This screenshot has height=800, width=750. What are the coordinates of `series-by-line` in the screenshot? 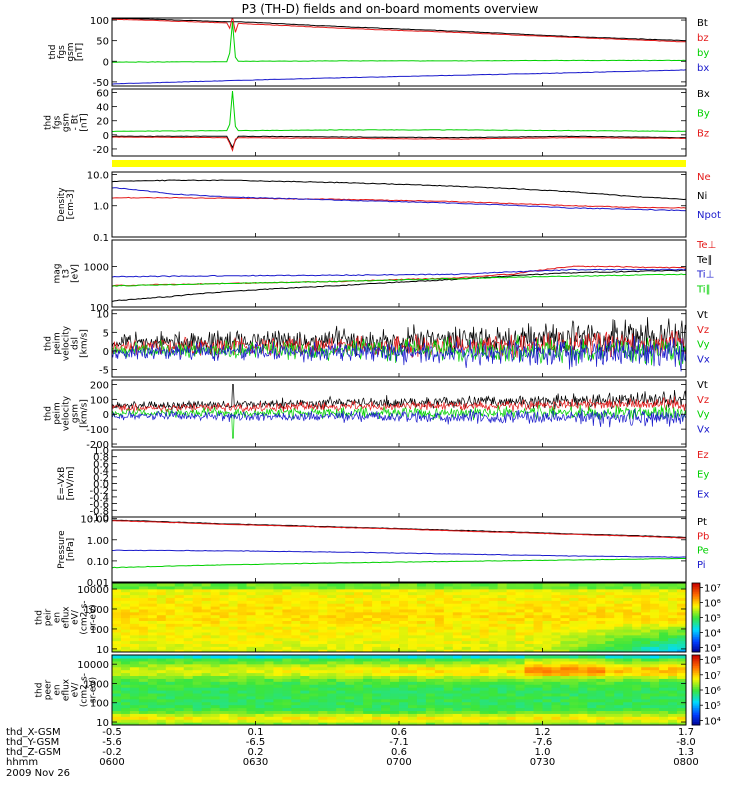 It's located at (399, 42).